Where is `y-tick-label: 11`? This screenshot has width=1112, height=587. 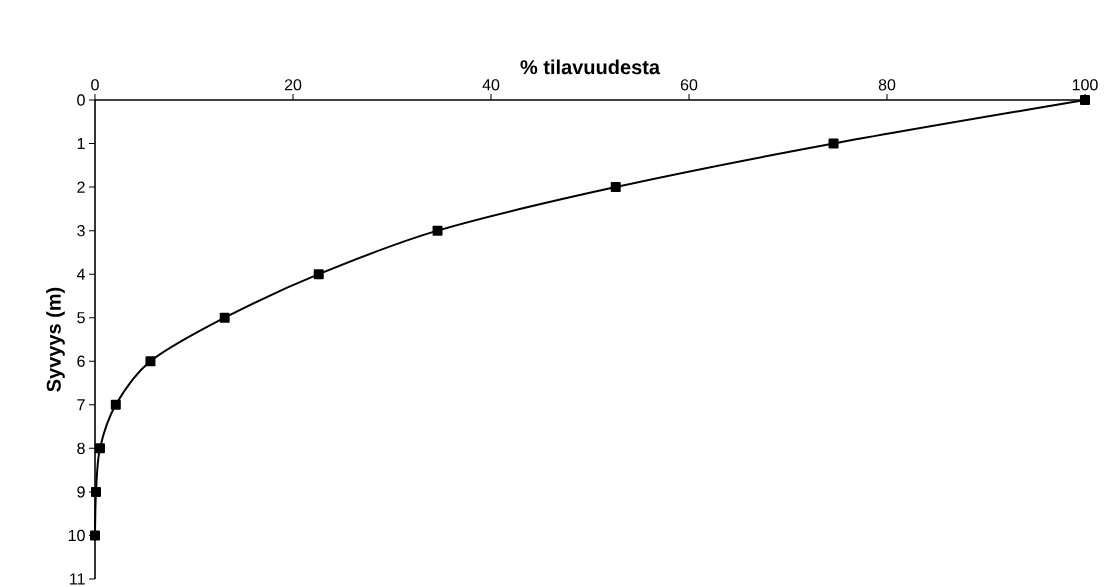 y-tick-label: 11 is located at coordinates (77, 579).